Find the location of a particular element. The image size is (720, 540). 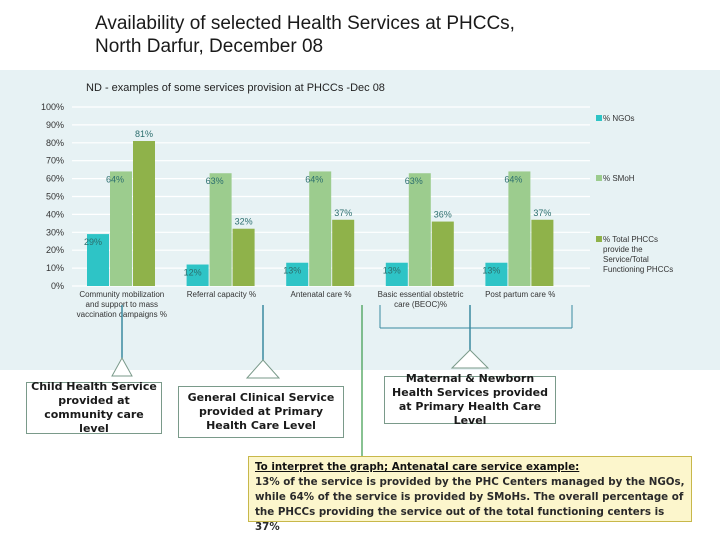

y-tick-label: 70% is located at coordinates (55, 161).